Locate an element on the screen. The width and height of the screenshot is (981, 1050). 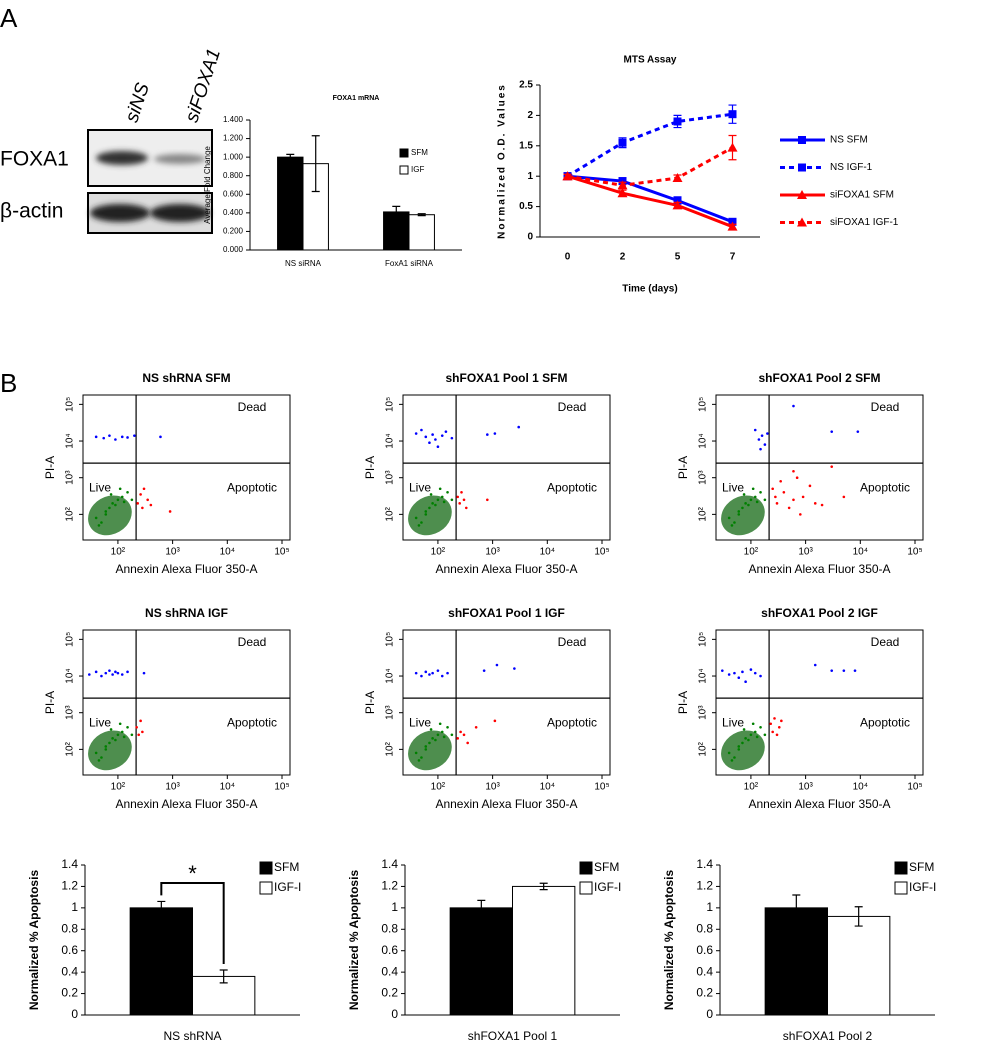
y-tick-label: 10⁴ is located at coordinates (390, 440).